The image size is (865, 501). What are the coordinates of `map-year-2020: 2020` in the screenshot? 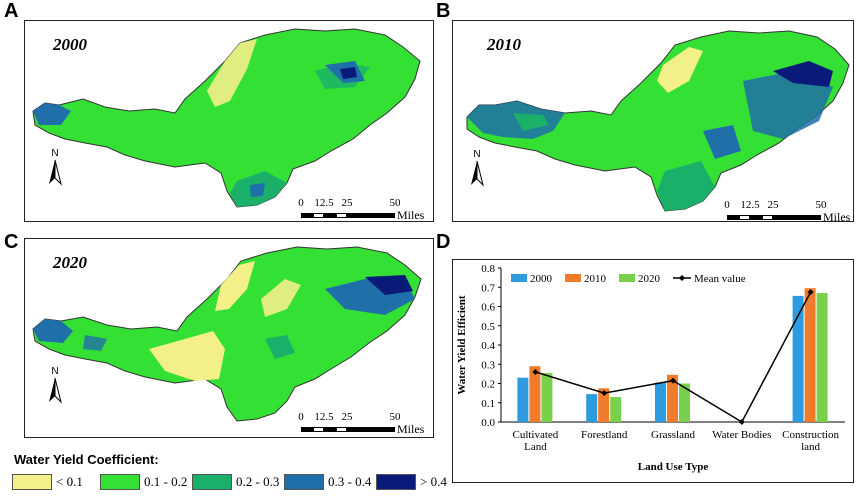 It's located at (70, 262).